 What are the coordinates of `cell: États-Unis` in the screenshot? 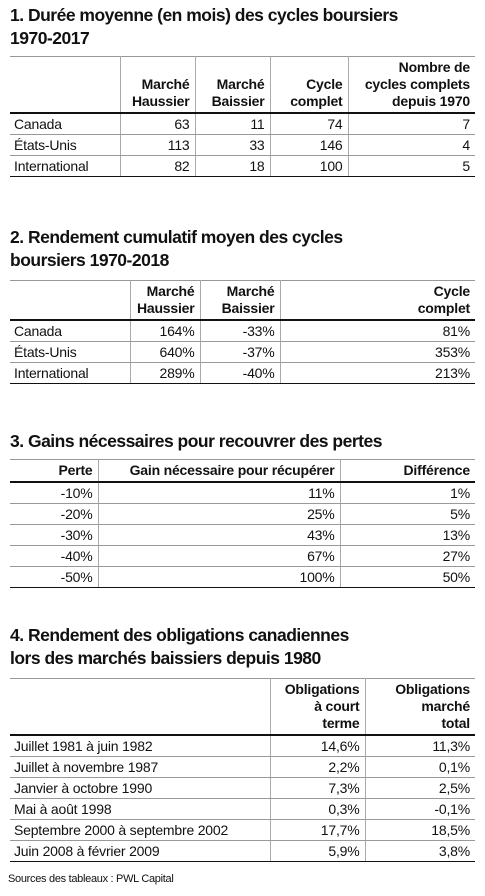 It's located at (70, 352).